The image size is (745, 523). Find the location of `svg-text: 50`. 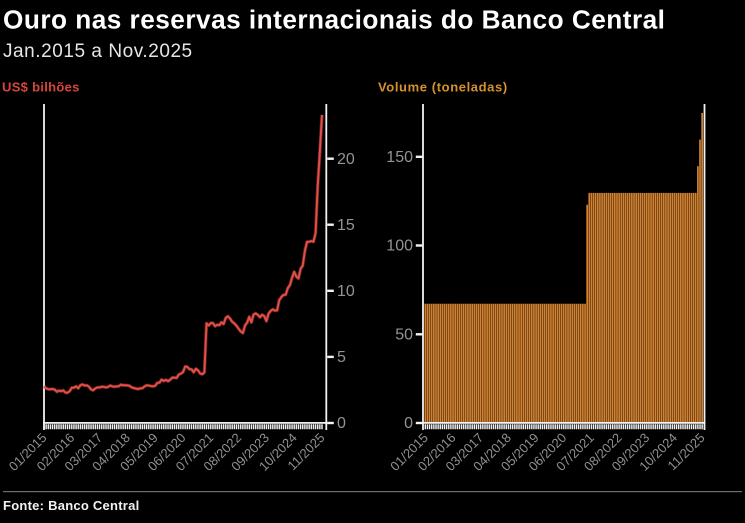

svg-text: 50 is located at coordinates (404, 335).